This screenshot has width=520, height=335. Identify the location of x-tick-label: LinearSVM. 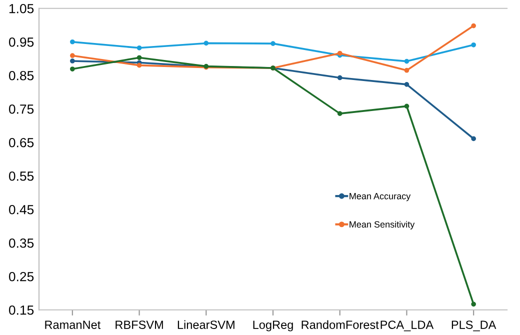
(206, 324).